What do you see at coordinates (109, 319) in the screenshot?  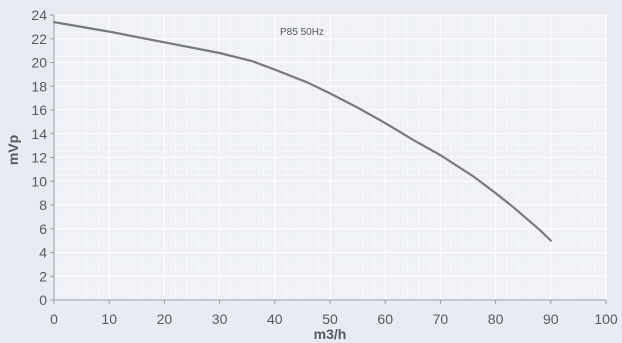 I see `x-tick-label: 10` at bounding box center [109, 319].